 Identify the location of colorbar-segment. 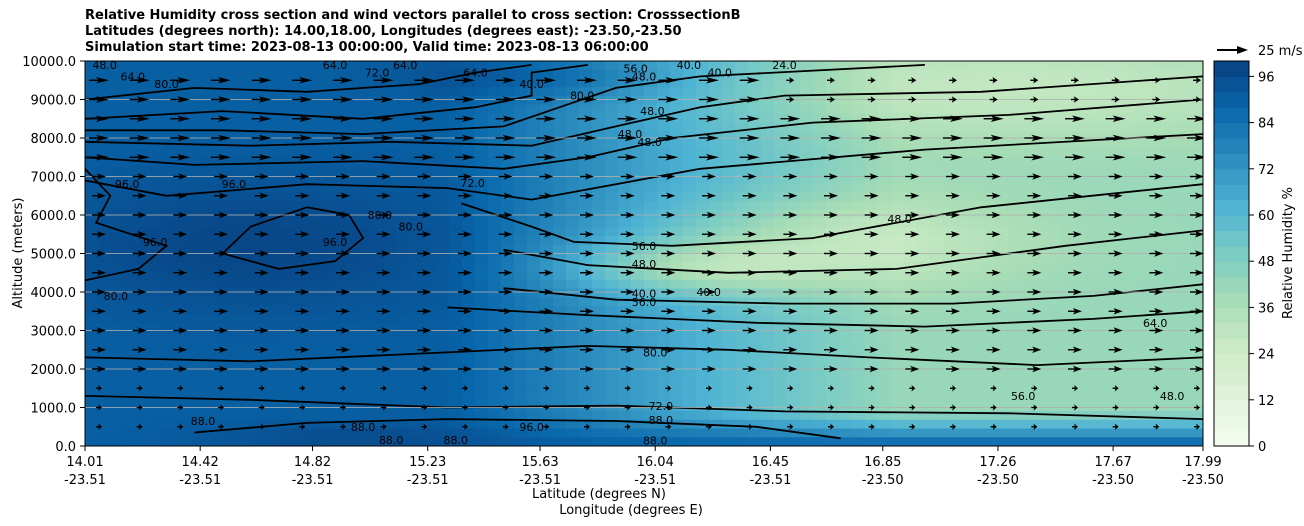
(1231, 238).